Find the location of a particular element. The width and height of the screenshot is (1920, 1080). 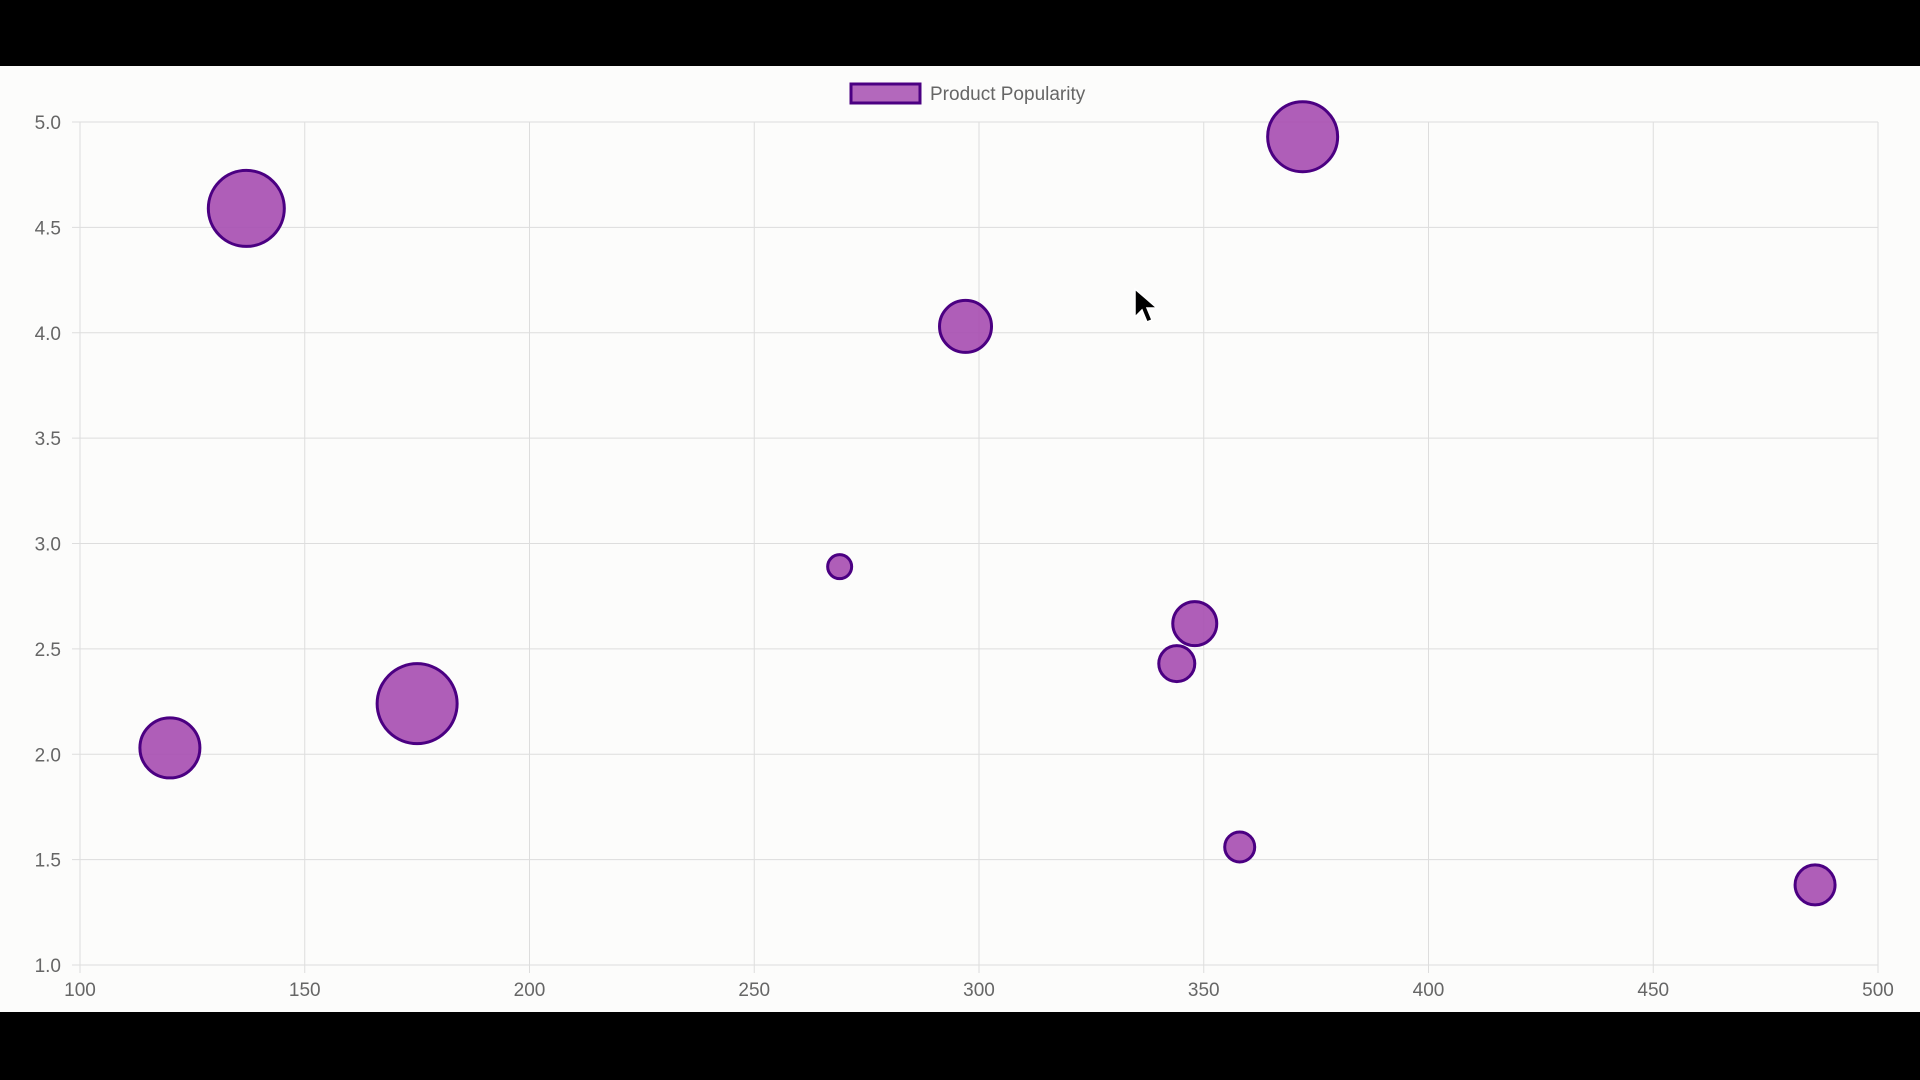

mouse-cursor-icon is located at coordinates (1147, 305).